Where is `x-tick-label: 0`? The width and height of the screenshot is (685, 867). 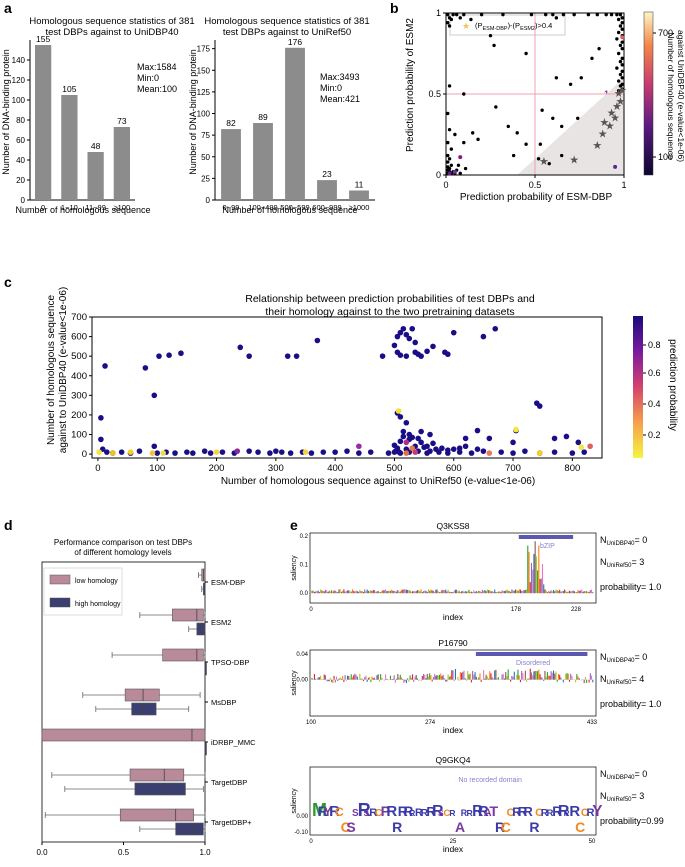 x-tick-label: 0 is located at coordinates (97, 468).